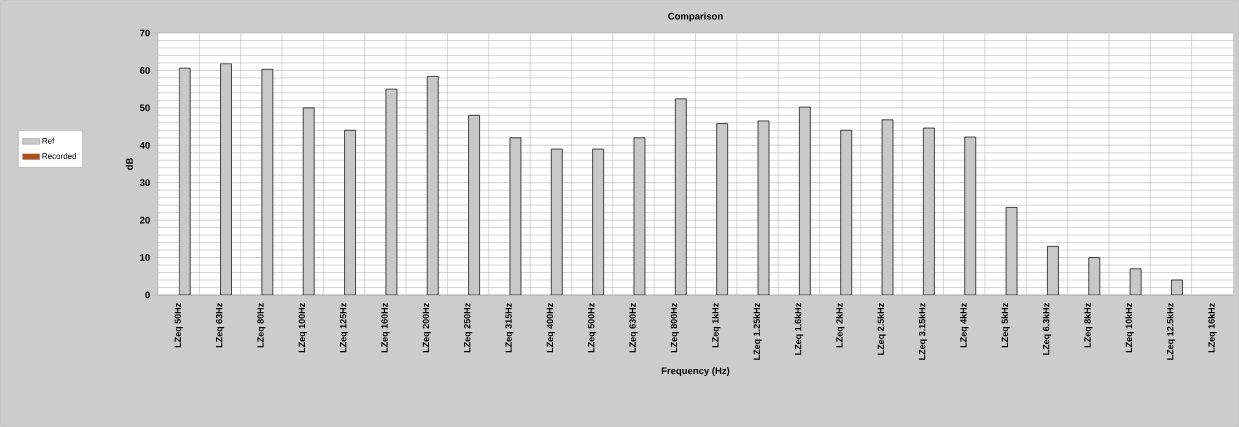 The width and height of the screenshot is (1239, 427). Describe the element at coordinates (1047, 329) in the screenshot. I see `x-tick-label: LZeq 6.3kHz` at that location.